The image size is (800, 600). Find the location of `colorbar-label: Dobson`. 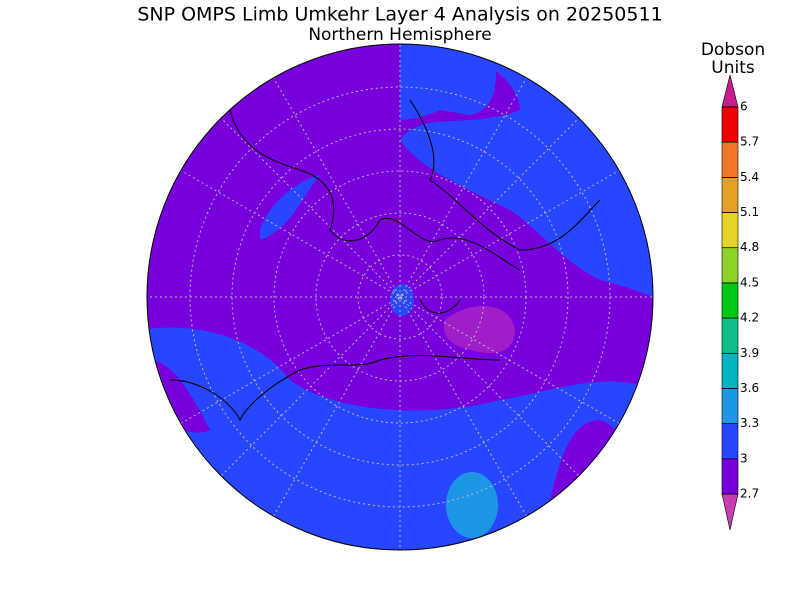

colorbar-label: Dobson is located at coordinates (733, 50).